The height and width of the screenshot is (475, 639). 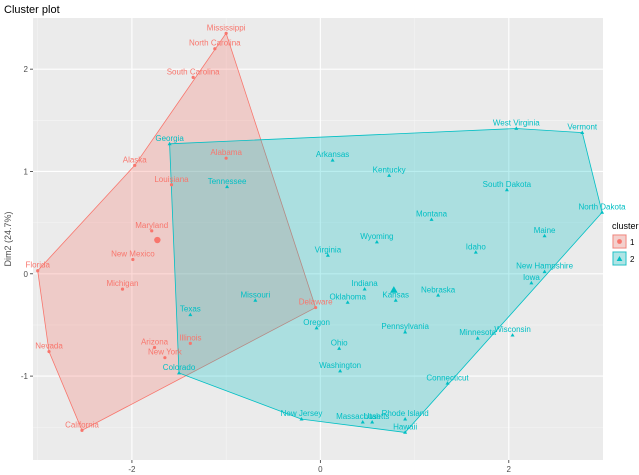 I want to click on point-label: New Hampshire, so click(x=544, y=266).